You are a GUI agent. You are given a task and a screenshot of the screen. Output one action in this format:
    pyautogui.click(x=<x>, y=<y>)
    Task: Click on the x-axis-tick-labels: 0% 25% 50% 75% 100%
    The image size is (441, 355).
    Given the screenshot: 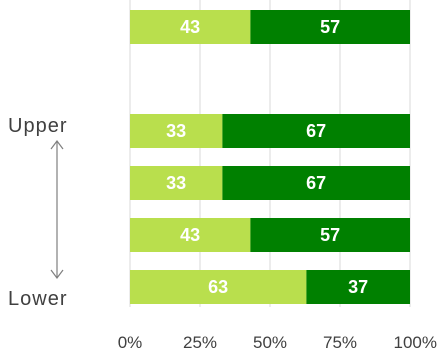 What is the action you would take?
    pyautogui.click(x=277, y=342)
    